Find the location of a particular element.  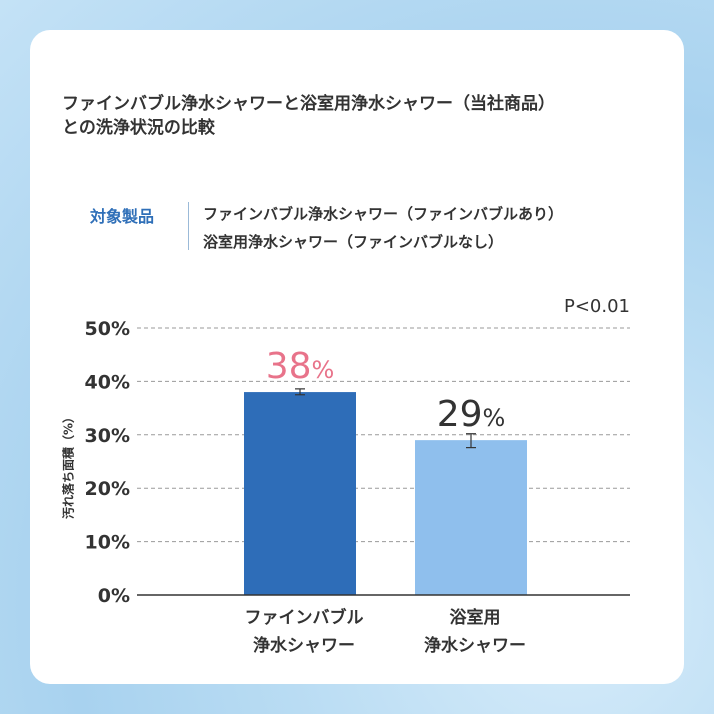

target-products-label: 対象製品 is located at coordinates (122, 216).